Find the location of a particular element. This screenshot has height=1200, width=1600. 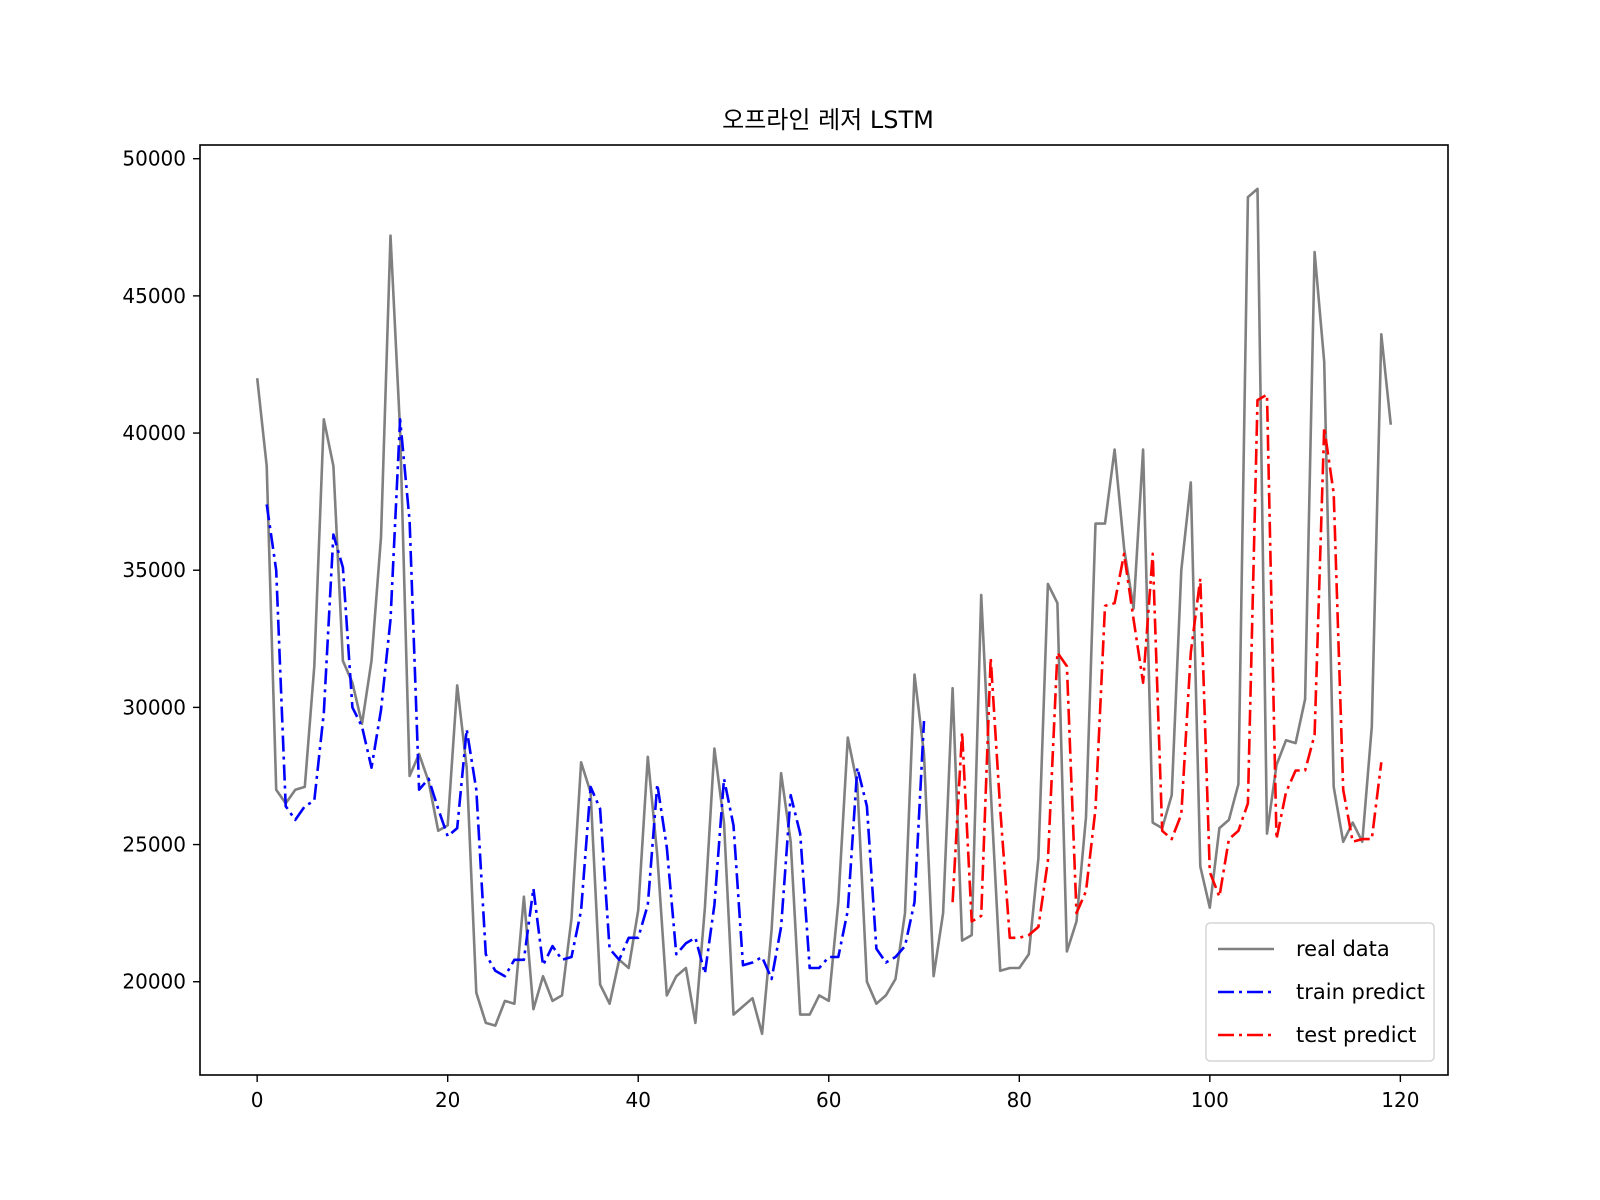

x-tick-label: 20 is located at coordinates (447, 1100).